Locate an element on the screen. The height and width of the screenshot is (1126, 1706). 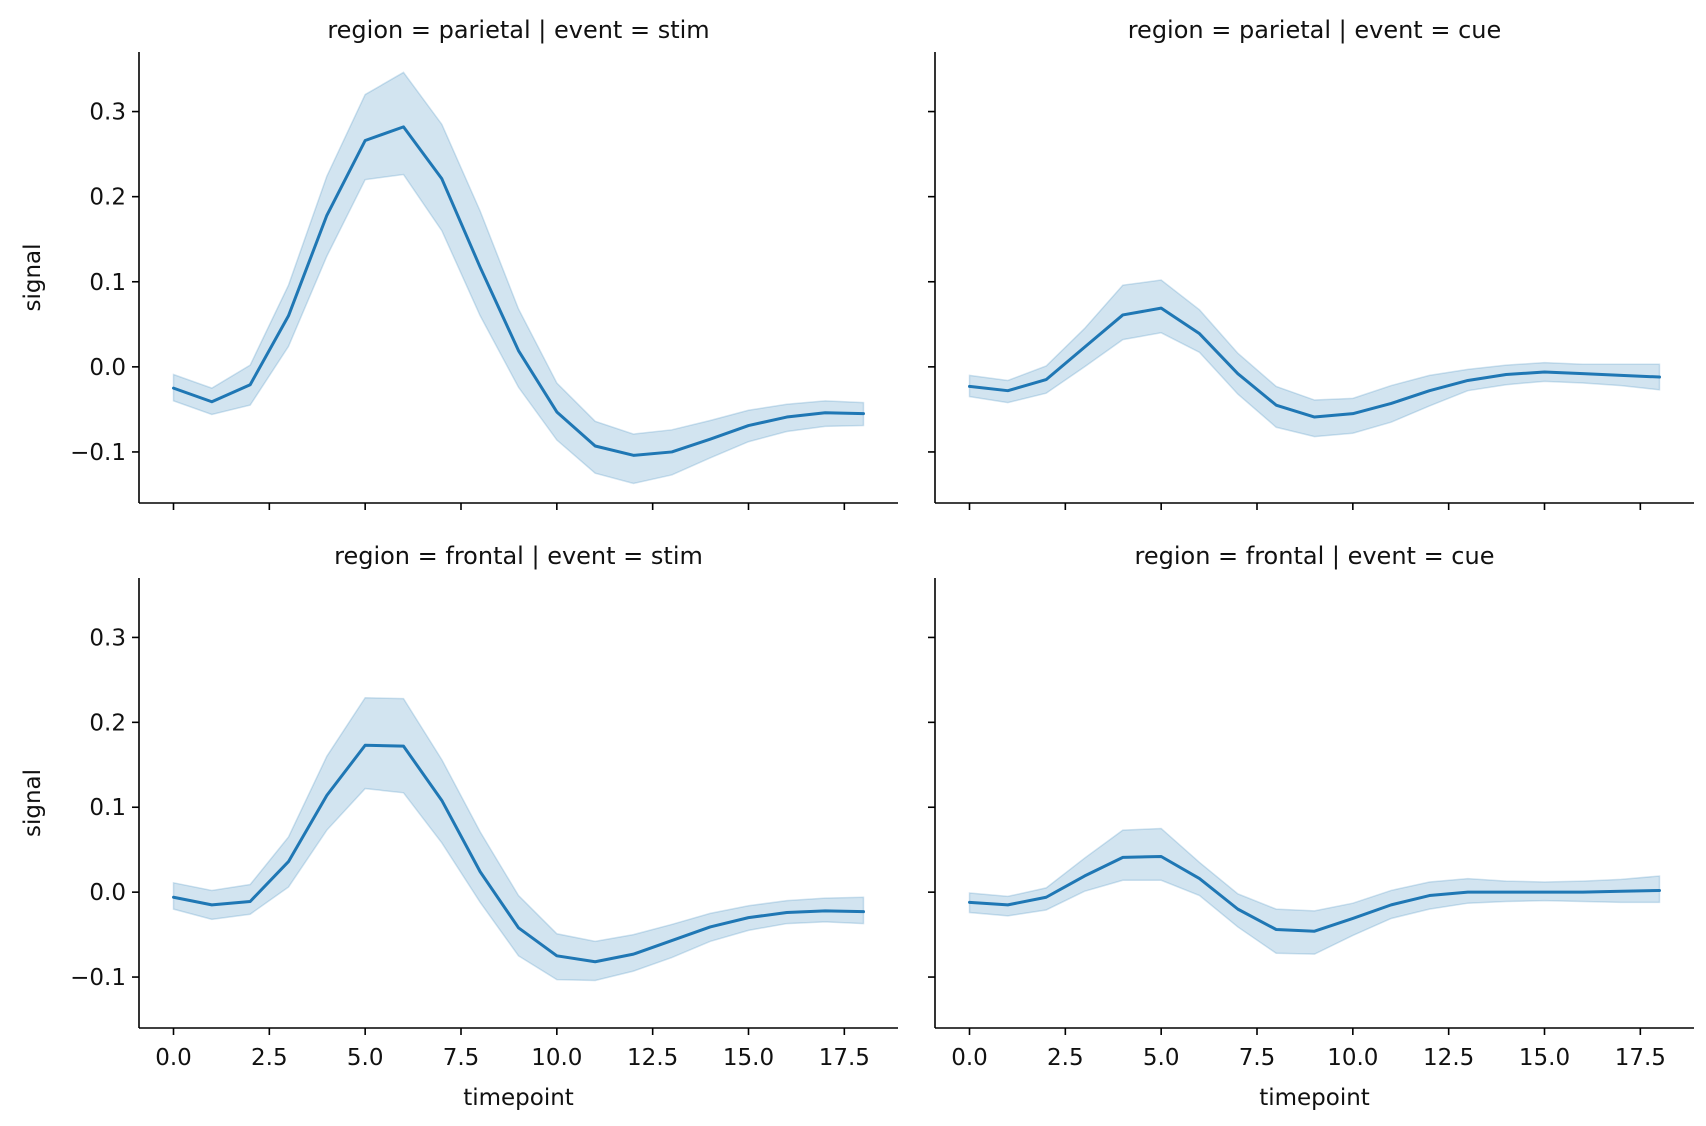
facet-title: region = frontal | event = stim is located at coordinates (518, 556).